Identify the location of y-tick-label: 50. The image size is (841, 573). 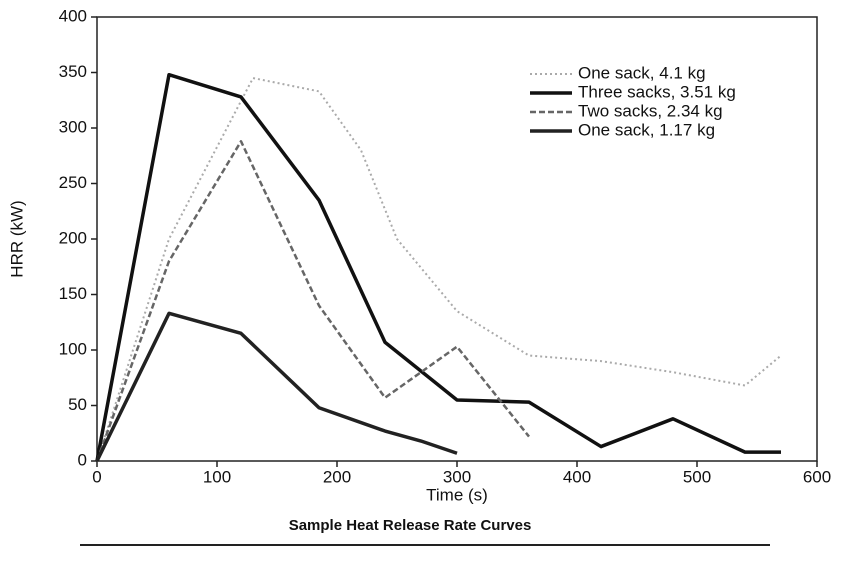
(77, 404).